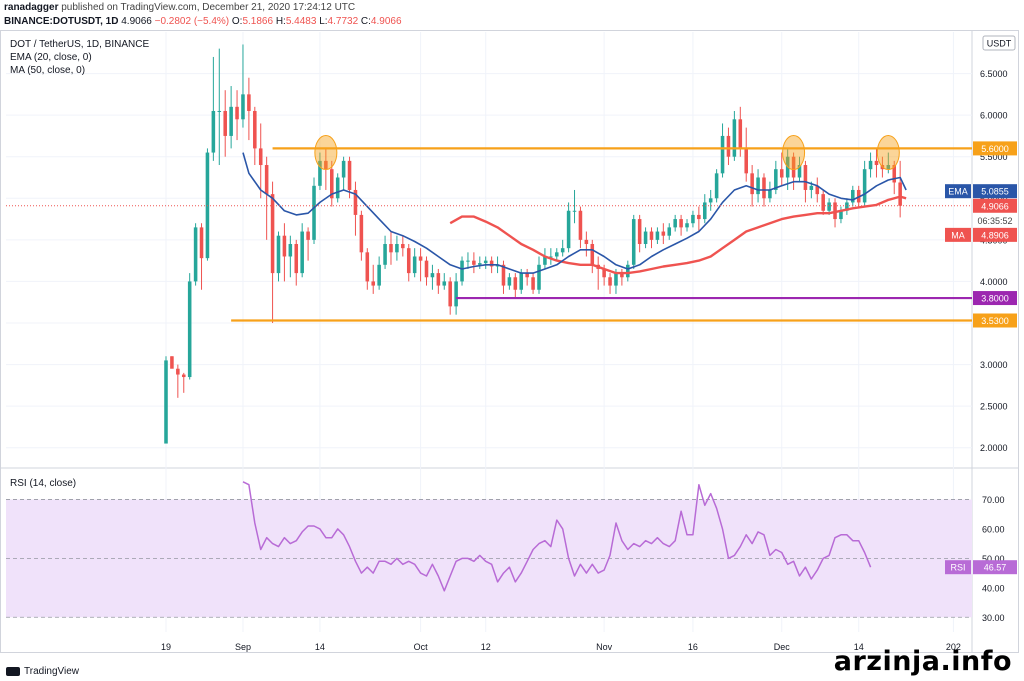 This screenshot has width=1024, height=681. I want to click on price-tag-value: 06:35:52, so click(994, 221).